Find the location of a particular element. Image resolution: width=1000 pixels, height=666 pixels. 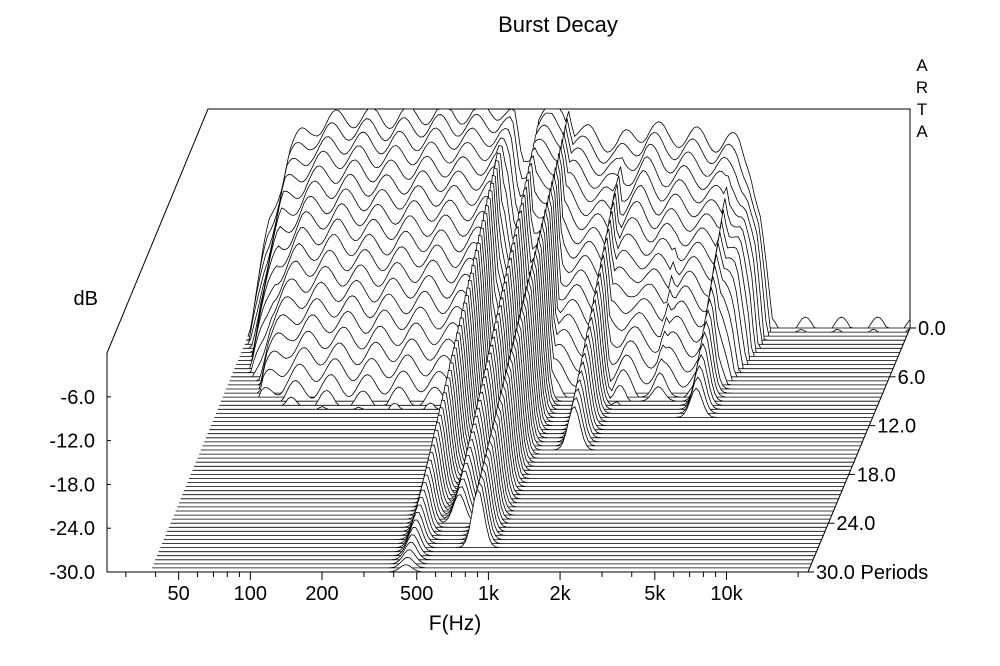

chart-title: Burst Decay is located at coordinates (558, 24).